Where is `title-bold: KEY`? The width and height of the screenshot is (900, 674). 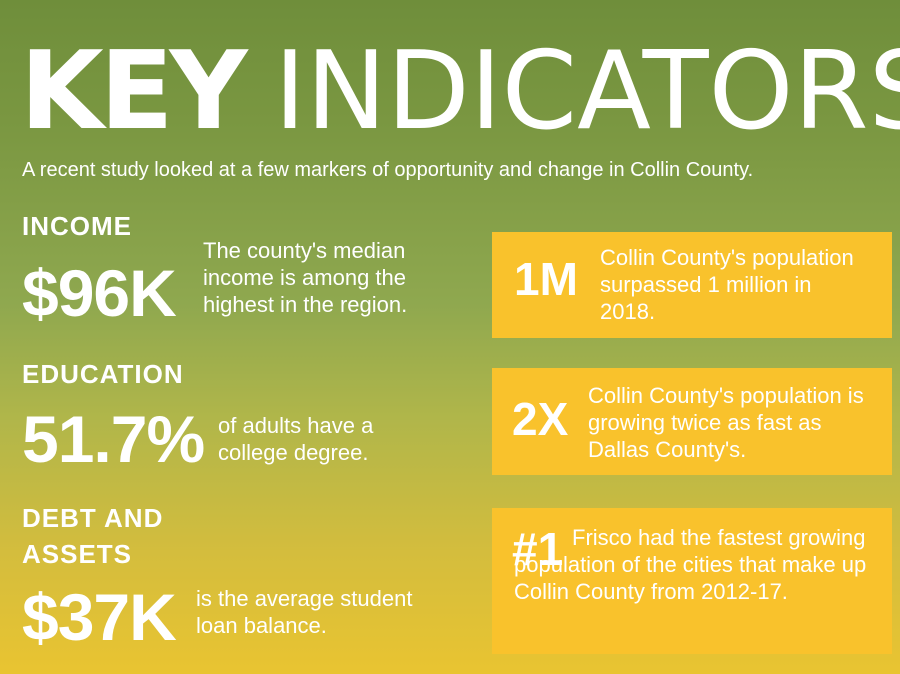
title-bold: KEY is located at coordinates (134, 91).